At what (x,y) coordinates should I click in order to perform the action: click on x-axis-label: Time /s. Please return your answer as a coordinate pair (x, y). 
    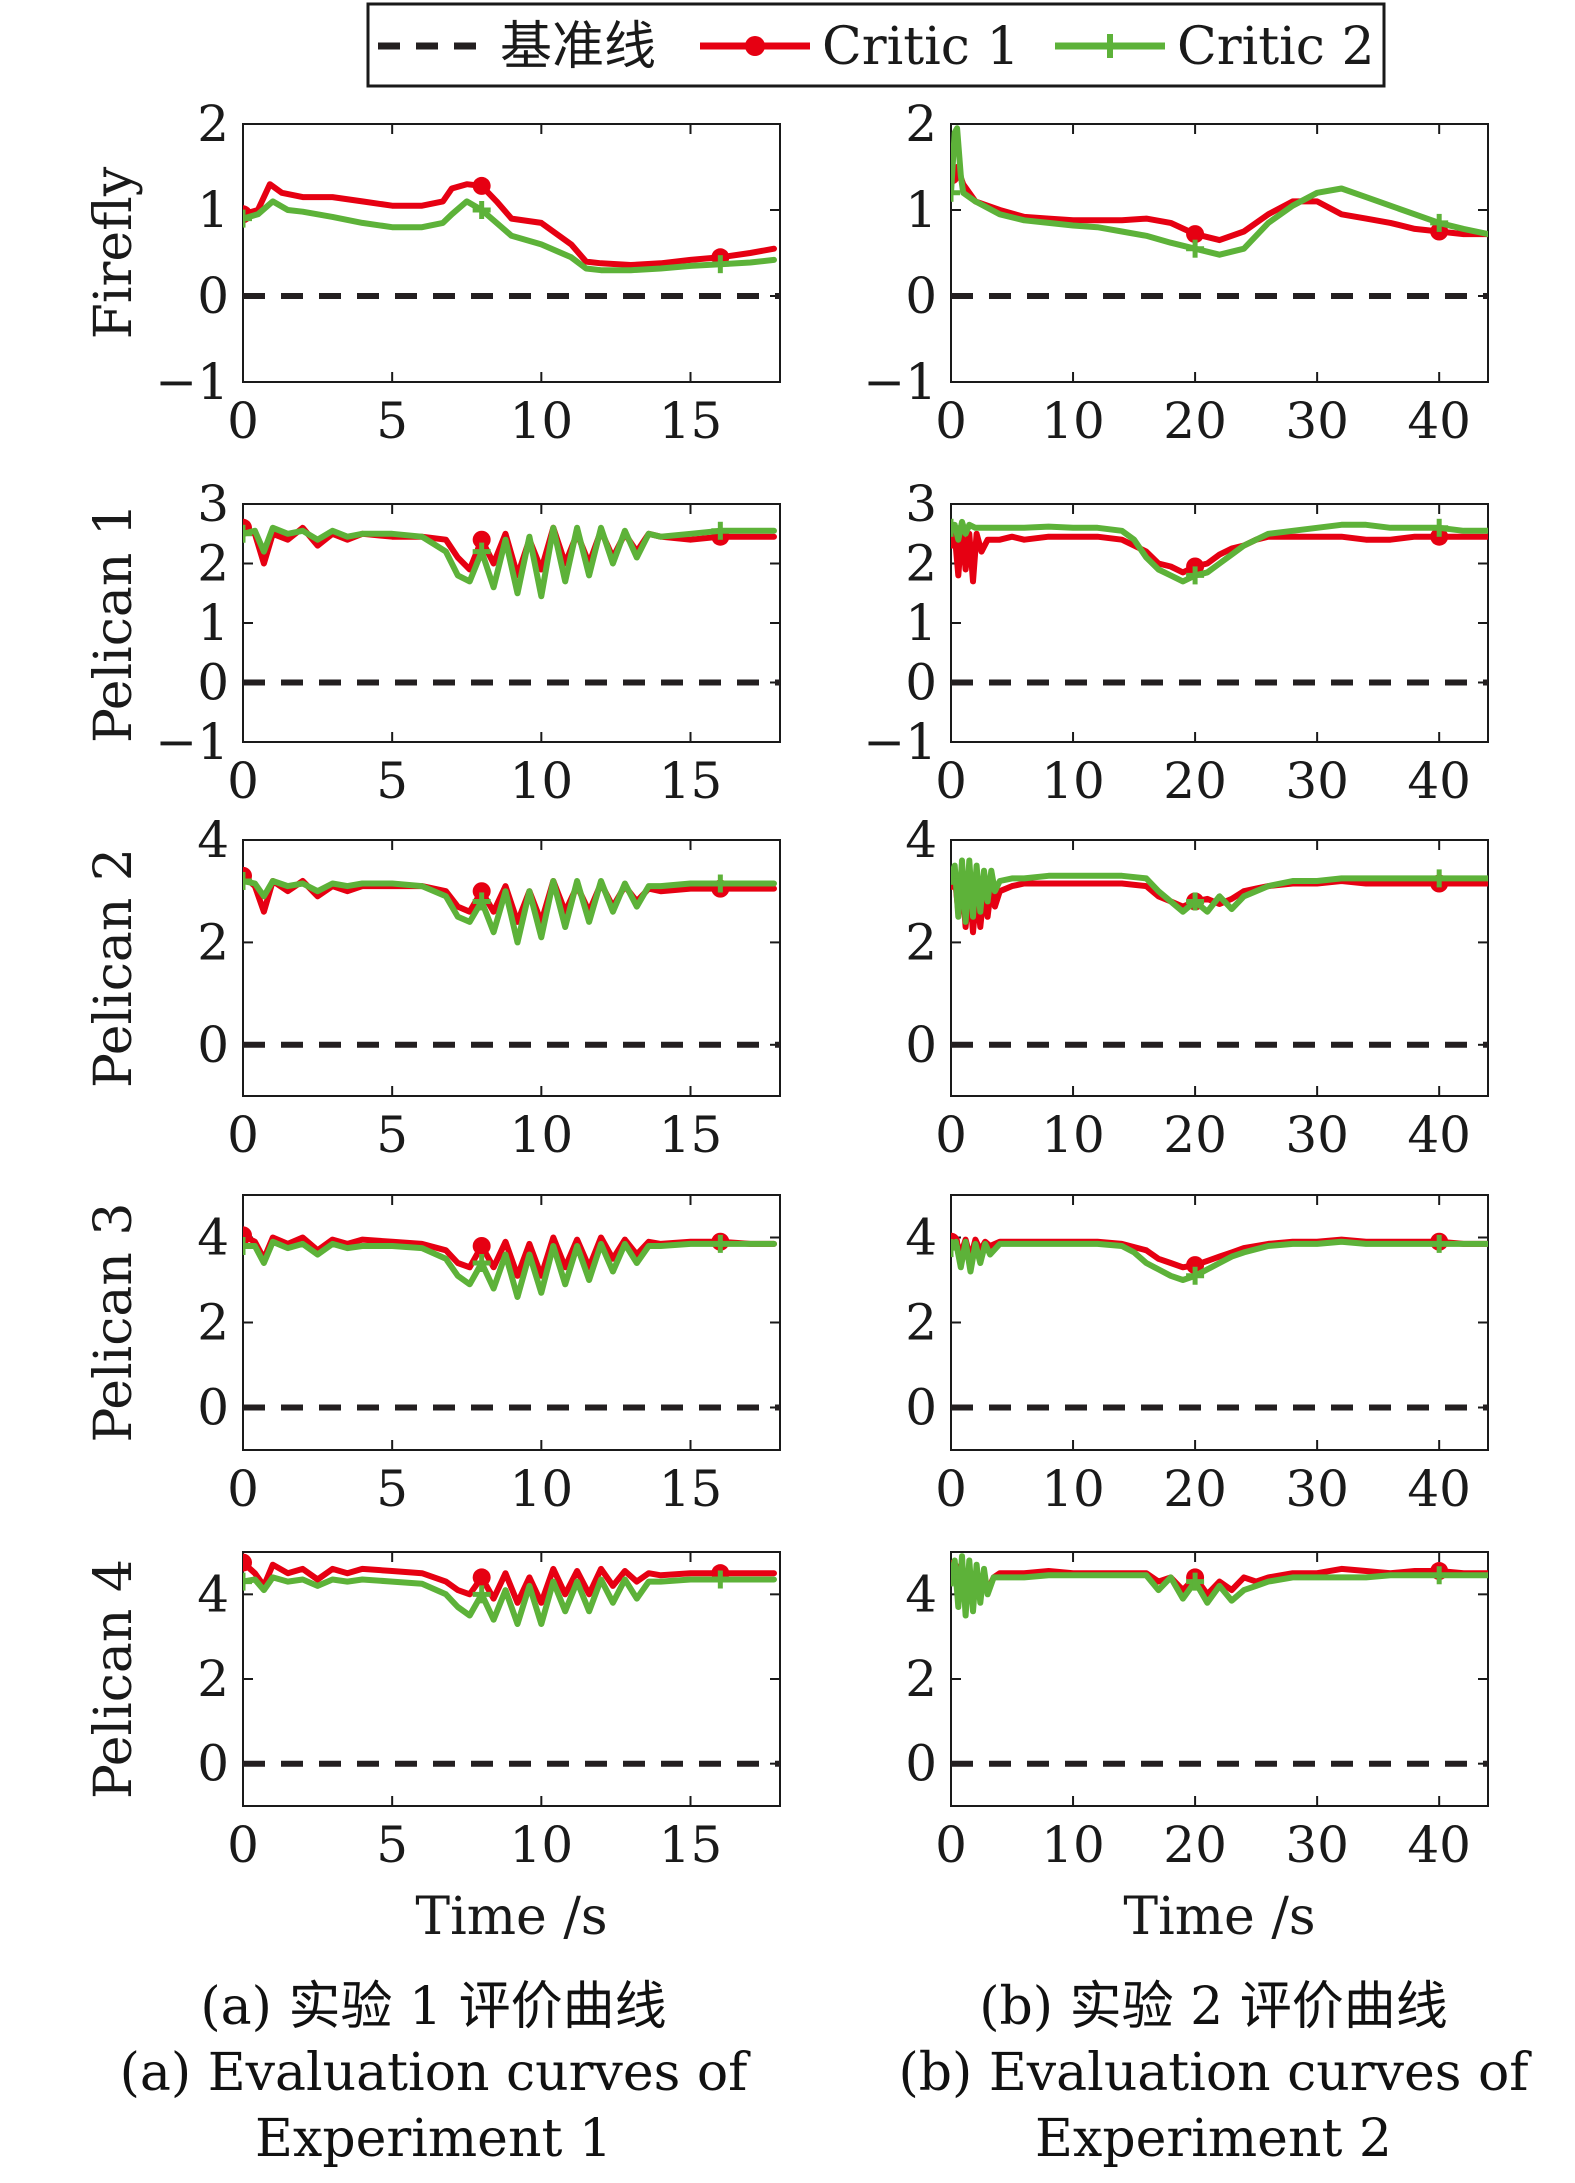
    Looking at the image, I should click on (1219, 1917).